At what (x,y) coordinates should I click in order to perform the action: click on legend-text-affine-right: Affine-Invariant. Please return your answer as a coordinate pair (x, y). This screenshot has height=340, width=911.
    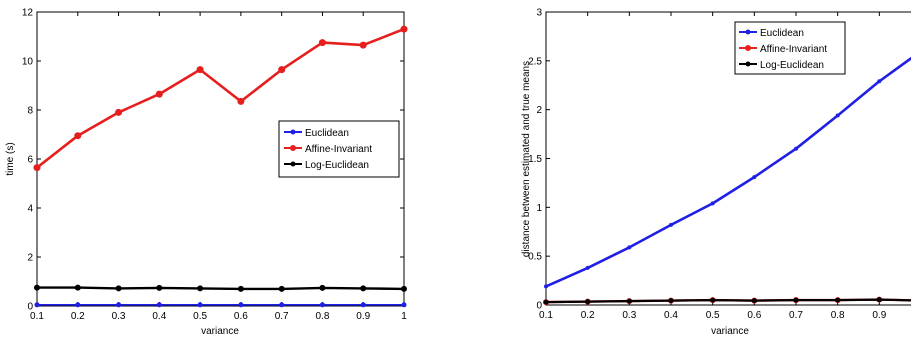
    Looking at the image, I should click on (793, 49).